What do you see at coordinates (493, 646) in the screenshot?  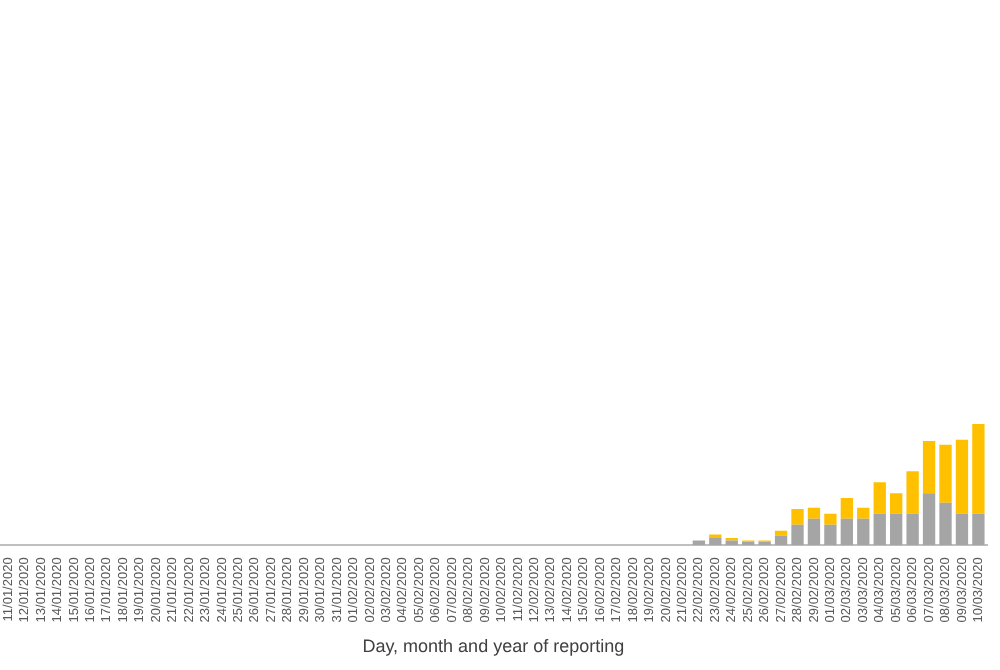 I see `x-axis-title: Day, month and year of reporting` at bounding box center [493, 646].